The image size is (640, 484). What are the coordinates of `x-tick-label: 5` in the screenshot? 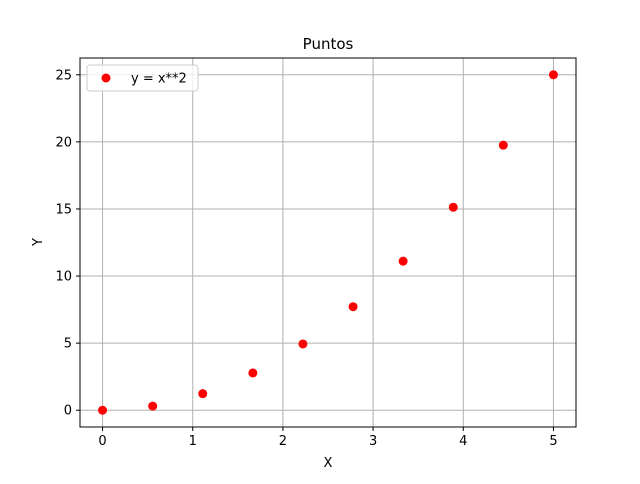 It's located at (553, 441).